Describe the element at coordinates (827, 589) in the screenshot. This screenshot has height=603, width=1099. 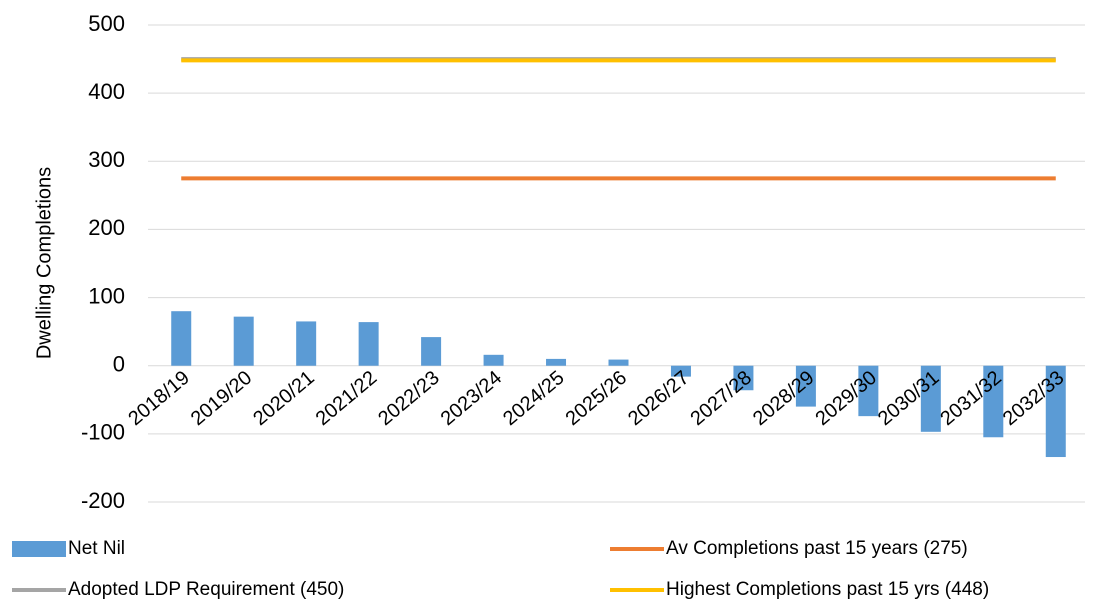
I see `legend-label: Highest Completions past 15 yrs (448)` at that location.